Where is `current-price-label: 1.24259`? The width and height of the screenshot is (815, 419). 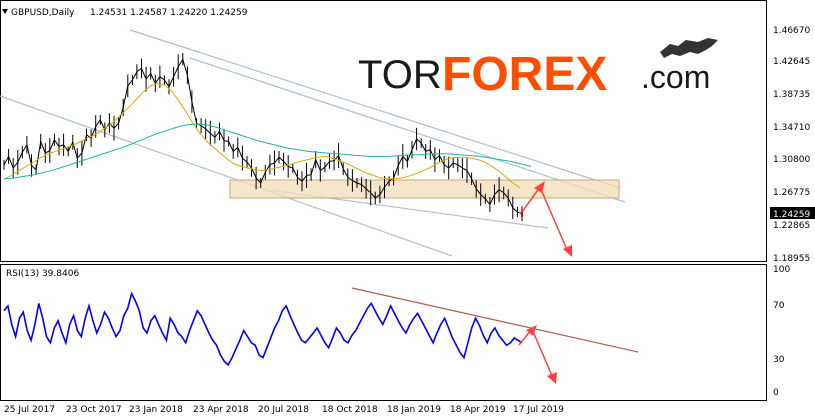
current-price-label: 1.24259 is located at coordinates (791, 215).